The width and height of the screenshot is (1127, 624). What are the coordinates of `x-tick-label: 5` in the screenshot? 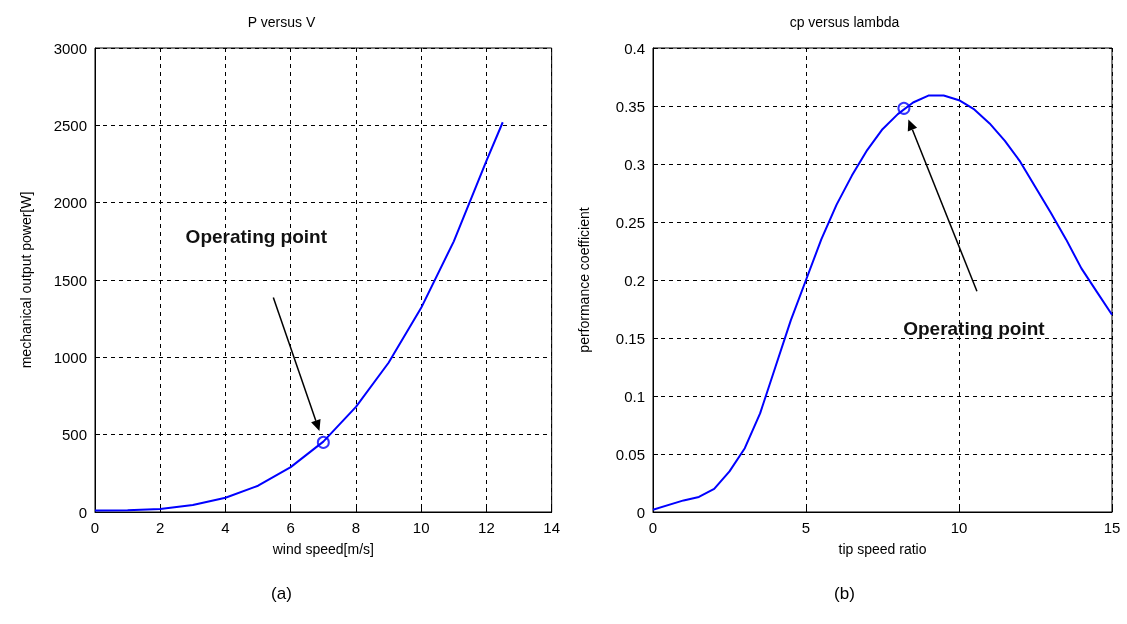 It's located at (806, 527).